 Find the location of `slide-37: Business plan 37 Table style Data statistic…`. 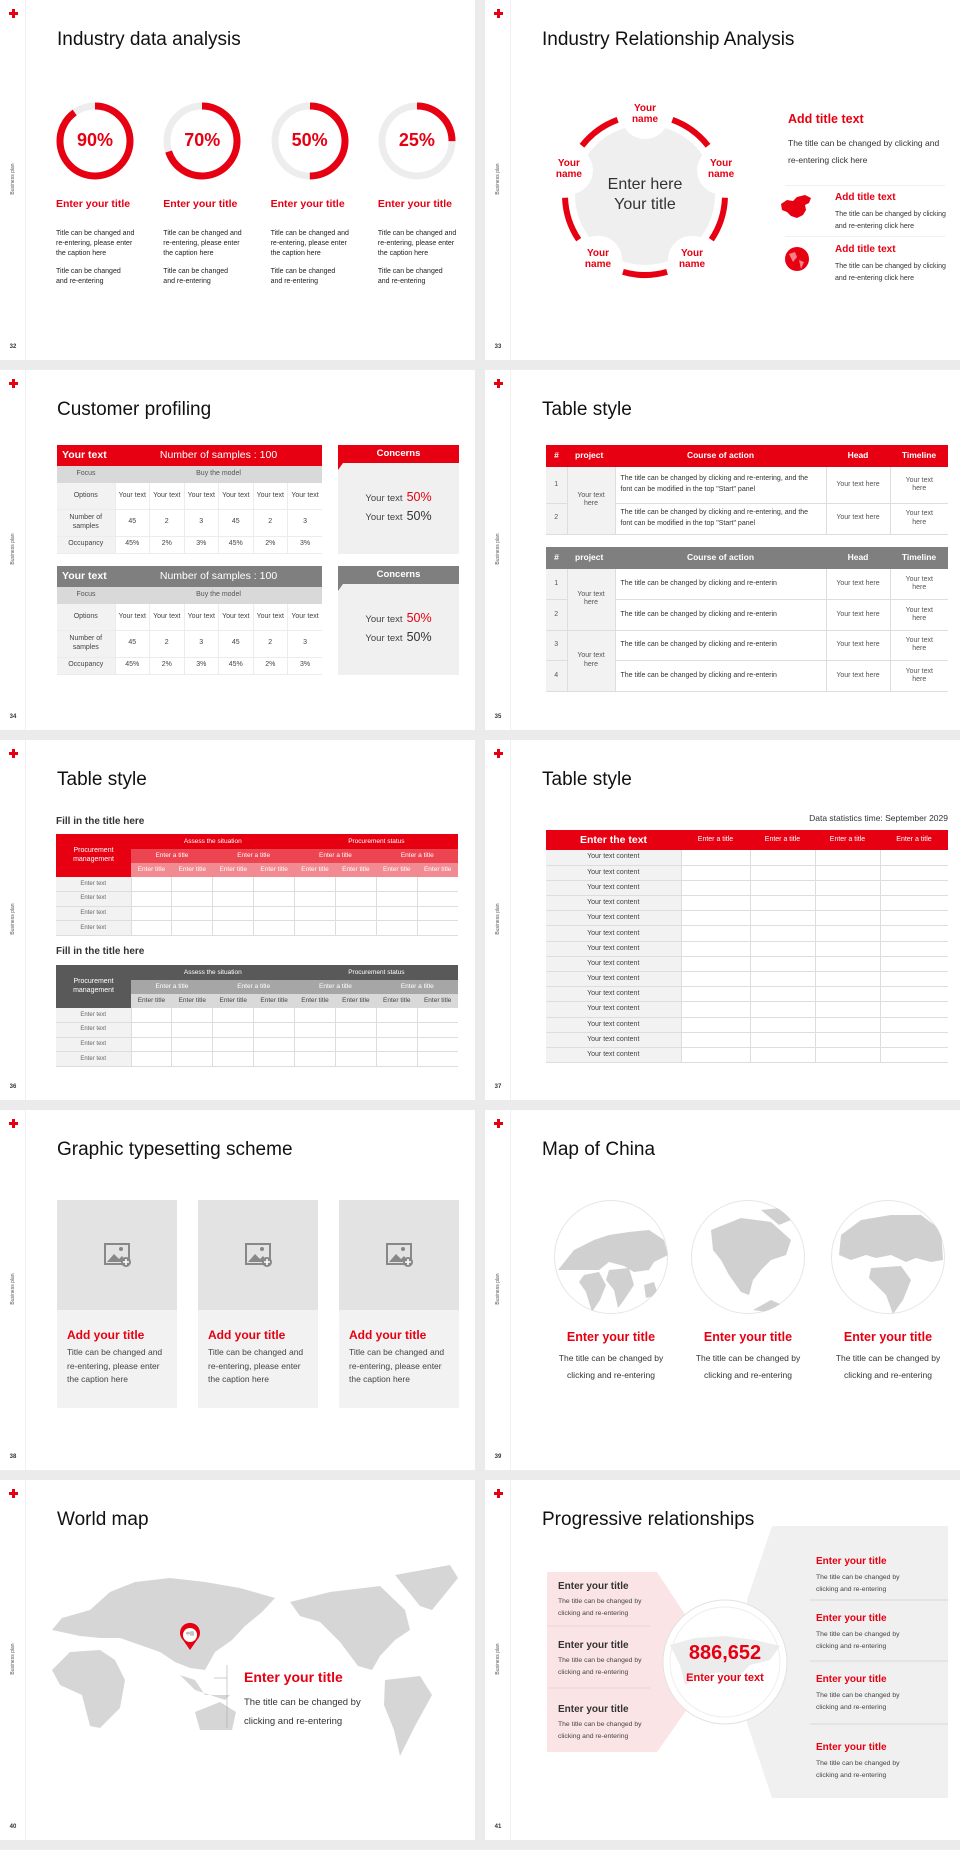

slide-37: Business plan 37 Table style Data statistic… is located at coordinates (722, 920).